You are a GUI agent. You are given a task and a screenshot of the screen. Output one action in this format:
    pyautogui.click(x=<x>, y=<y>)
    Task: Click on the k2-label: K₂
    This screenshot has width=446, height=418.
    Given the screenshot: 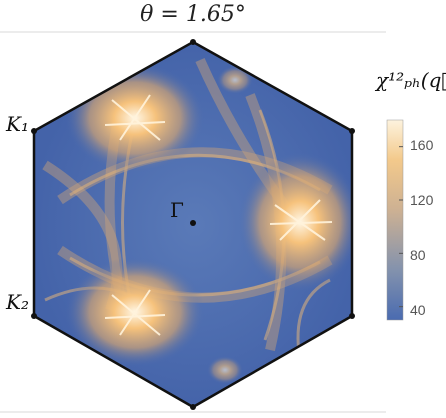 What is the action you would take?
    pyautogui.click(x=17, y=302)
    